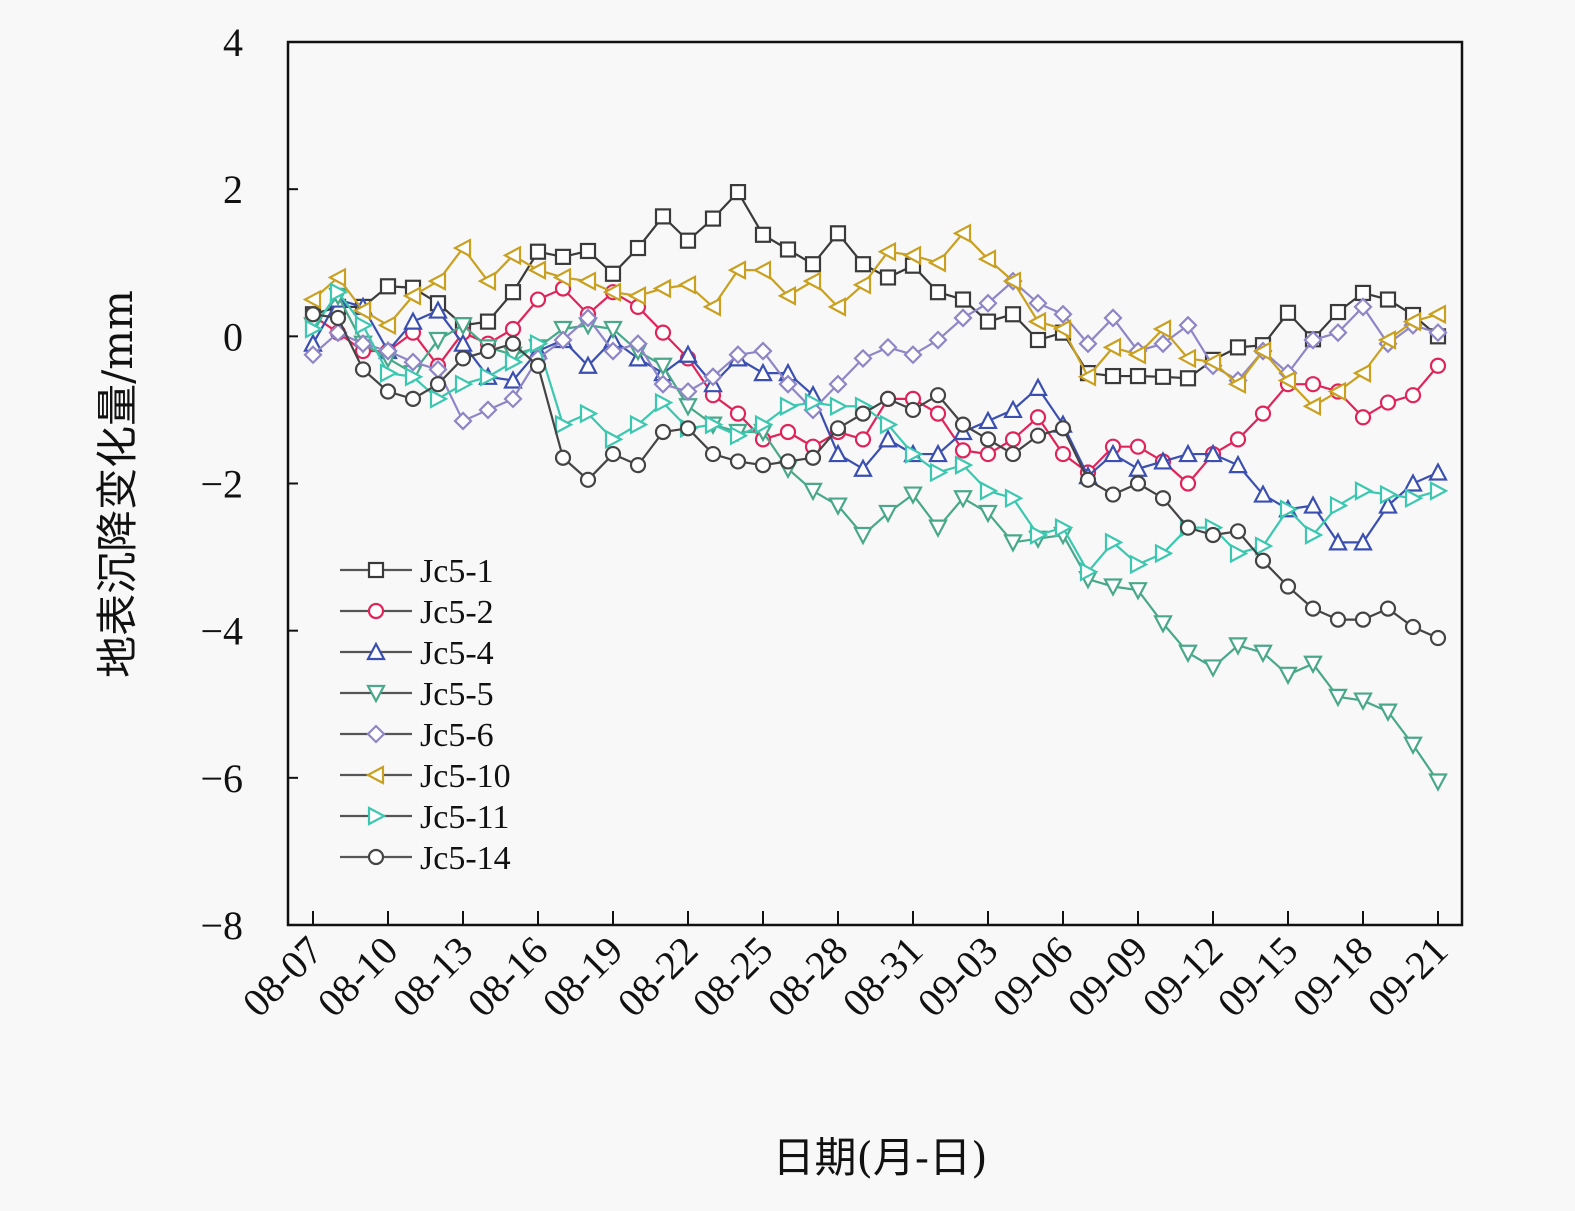  Describe the element at coordinates (658, 977) in the screenshot. I see `x-tick-label: 08-22` at that location.